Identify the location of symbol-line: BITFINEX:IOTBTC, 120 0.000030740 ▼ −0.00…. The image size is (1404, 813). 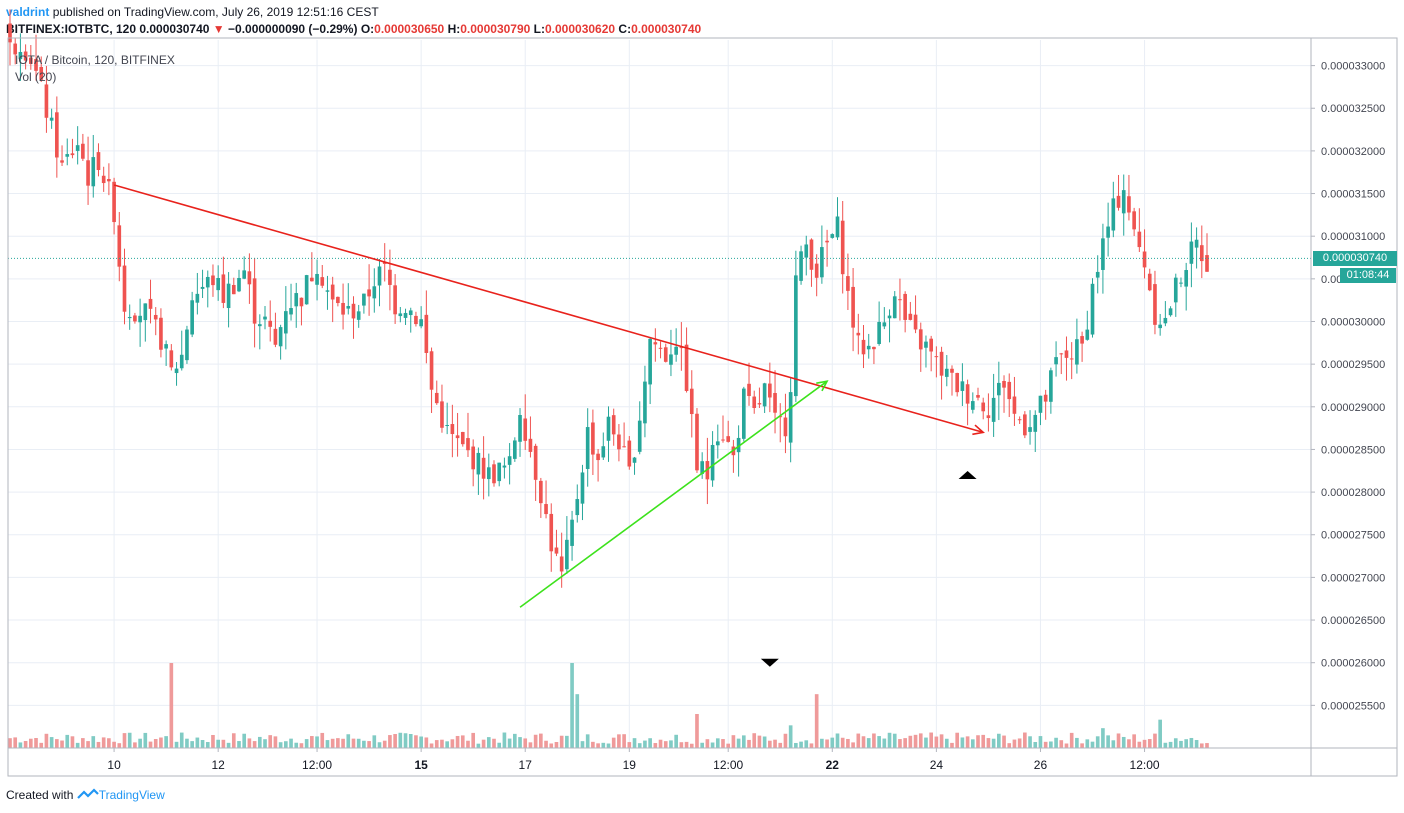
(353, 29).